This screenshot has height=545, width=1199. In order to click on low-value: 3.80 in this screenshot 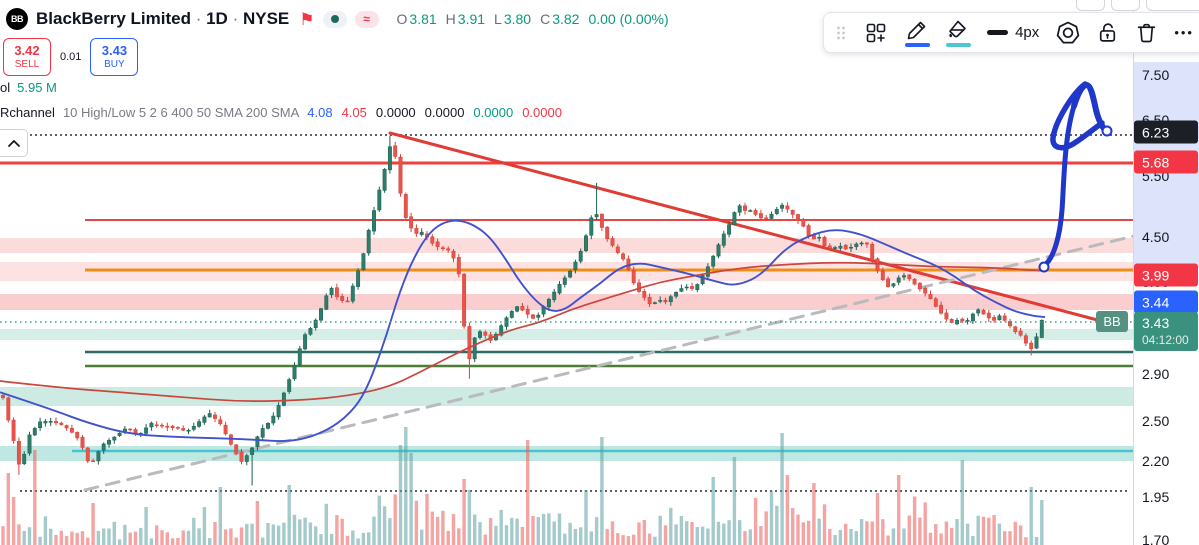, I will do `click(517, 19)`.